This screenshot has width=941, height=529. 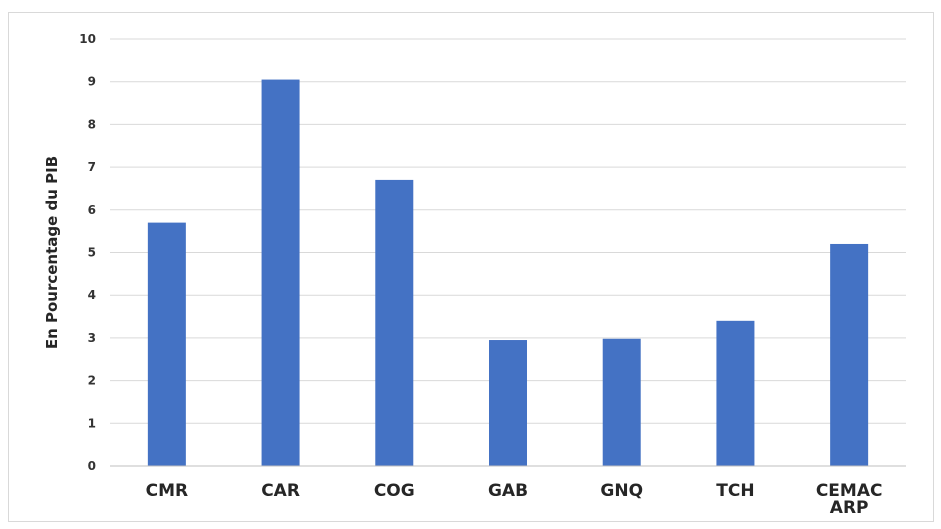 I want to click on bar-gnq, so click(x=621, y=402).